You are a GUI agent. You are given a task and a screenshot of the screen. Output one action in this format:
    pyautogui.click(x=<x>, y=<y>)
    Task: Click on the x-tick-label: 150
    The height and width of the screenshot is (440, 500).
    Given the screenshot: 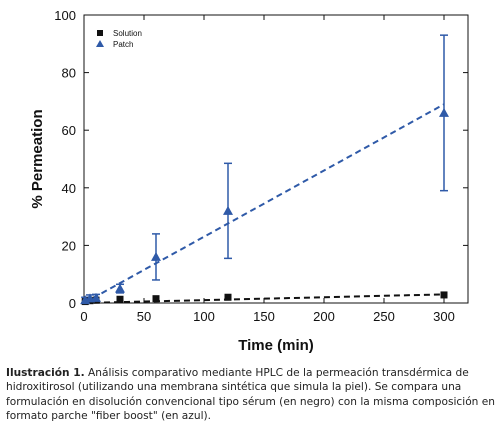 What is the action you would take?
    pyautogui.click(x=264, y=316)
    